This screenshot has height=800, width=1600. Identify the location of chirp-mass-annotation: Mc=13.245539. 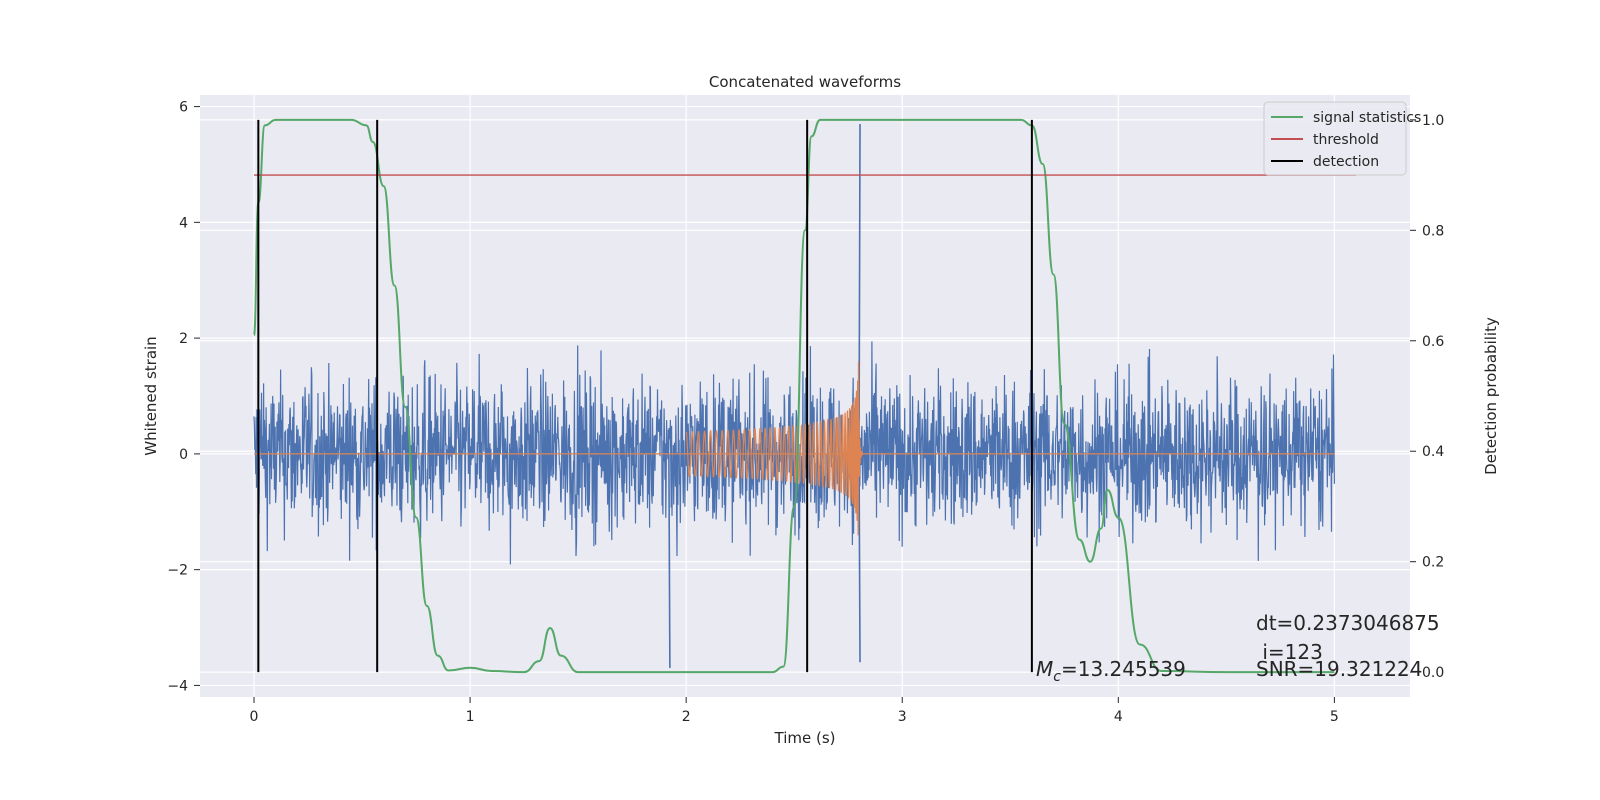
(1111, 671).